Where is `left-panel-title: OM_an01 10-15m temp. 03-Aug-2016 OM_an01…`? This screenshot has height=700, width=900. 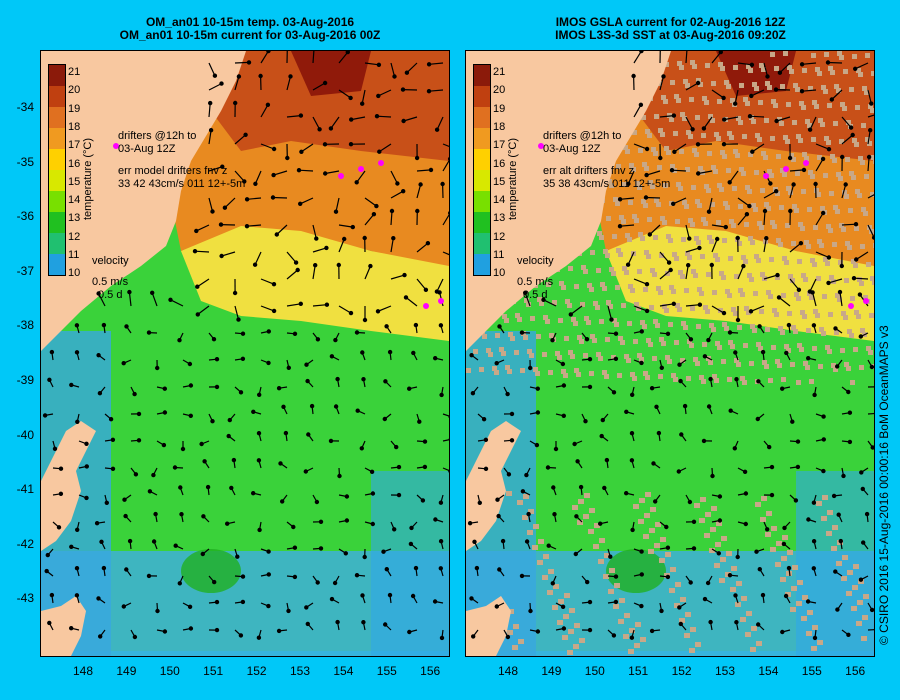
left-panel-title: OM_an01 10-15m temp. 03-Aug-2016 OM_an01… is located at coordinates (250, 29).